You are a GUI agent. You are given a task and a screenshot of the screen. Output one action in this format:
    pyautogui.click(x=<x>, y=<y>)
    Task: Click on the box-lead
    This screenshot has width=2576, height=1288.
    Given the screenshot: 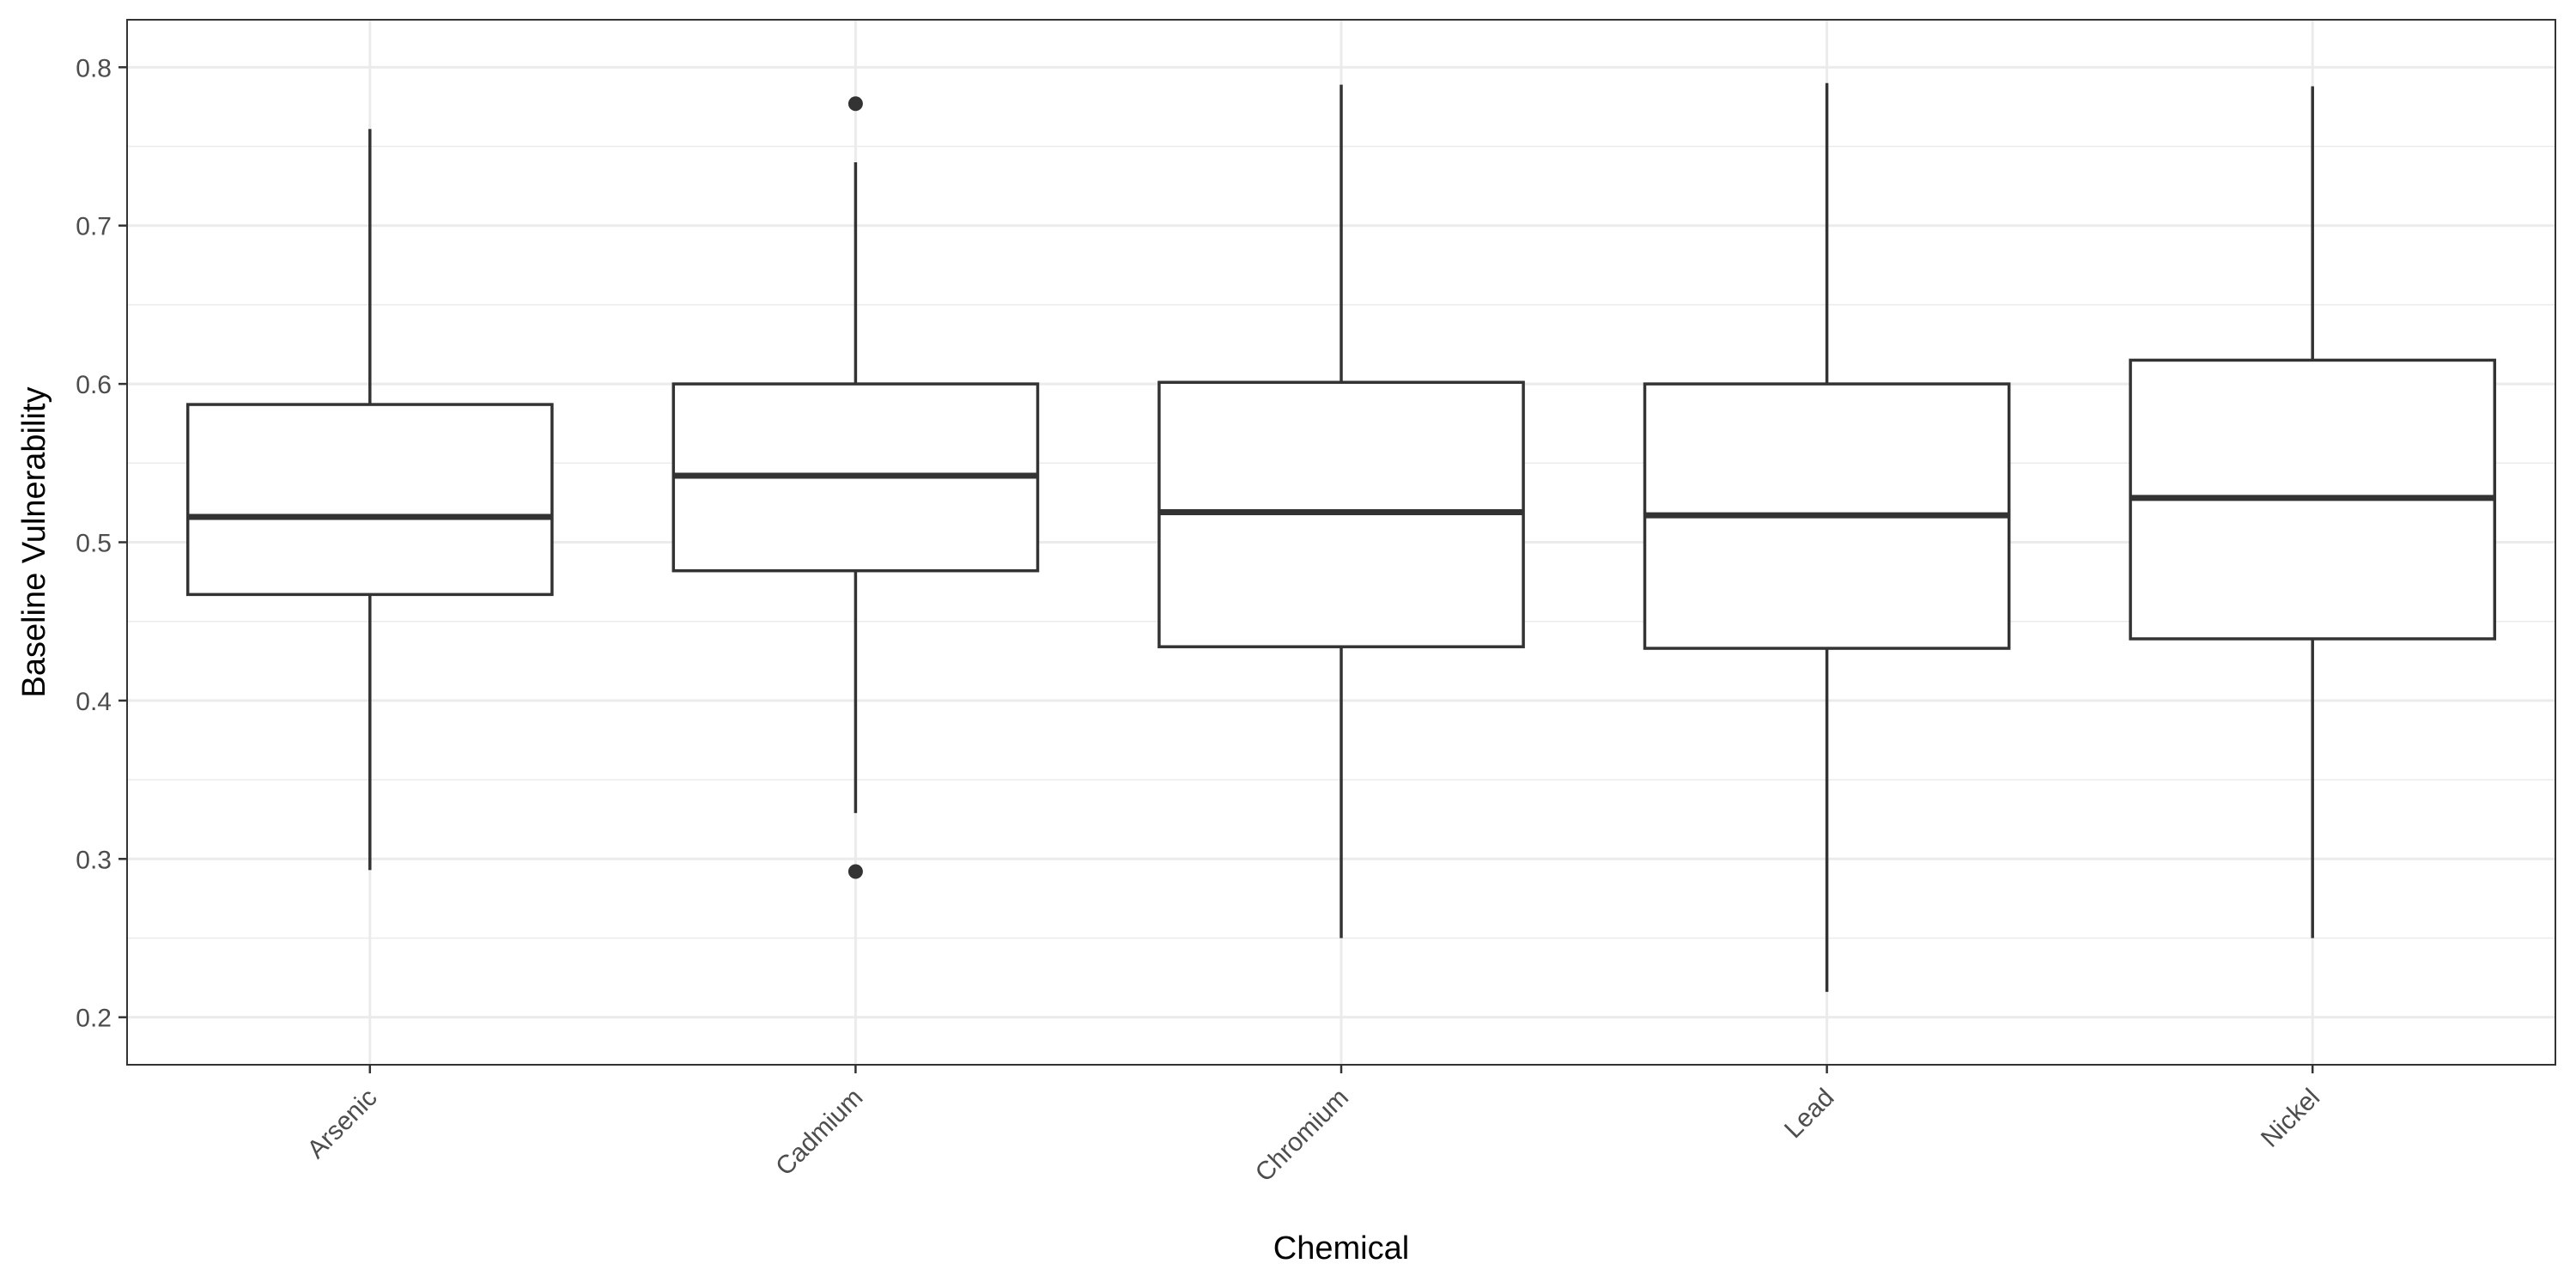 What is the action you would take?
    pyautogui.click(x=1827, y=537)
    